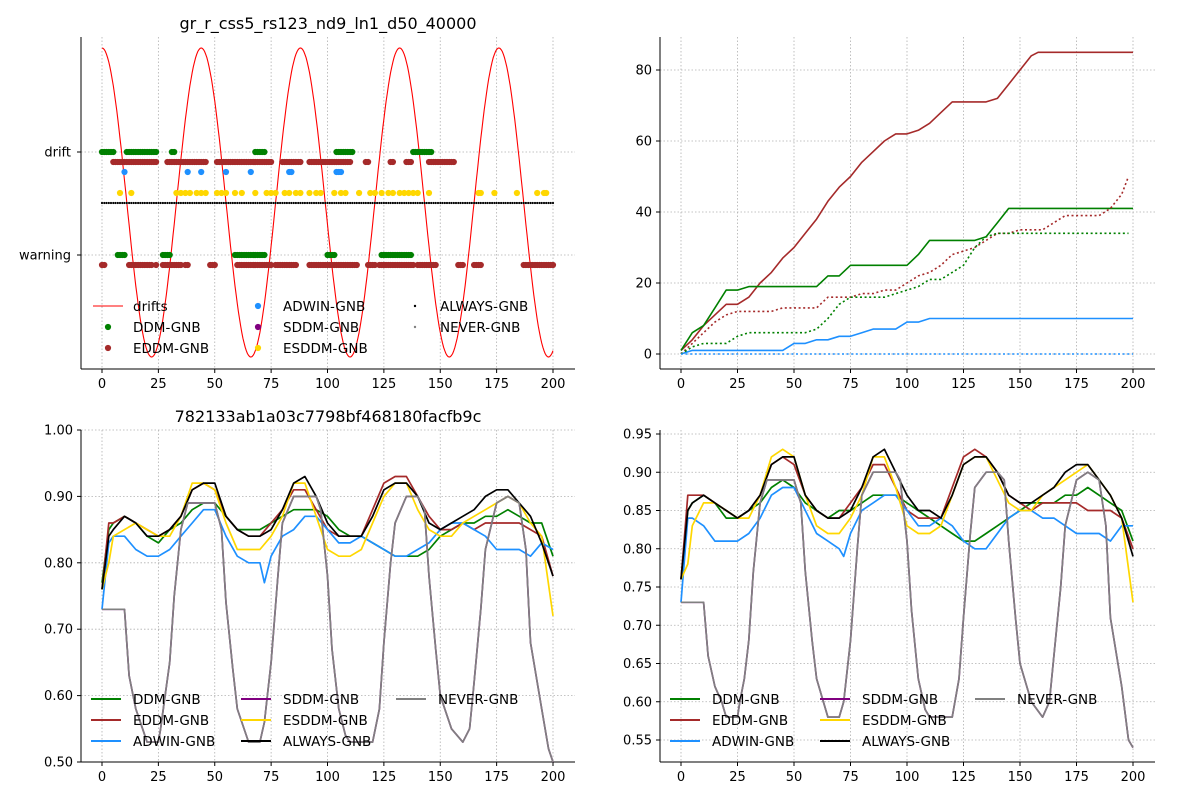 Image resolution: width=1200 pixels, height=800 pixels. I want to click on x-tick-label: 25, so click(737, 384).